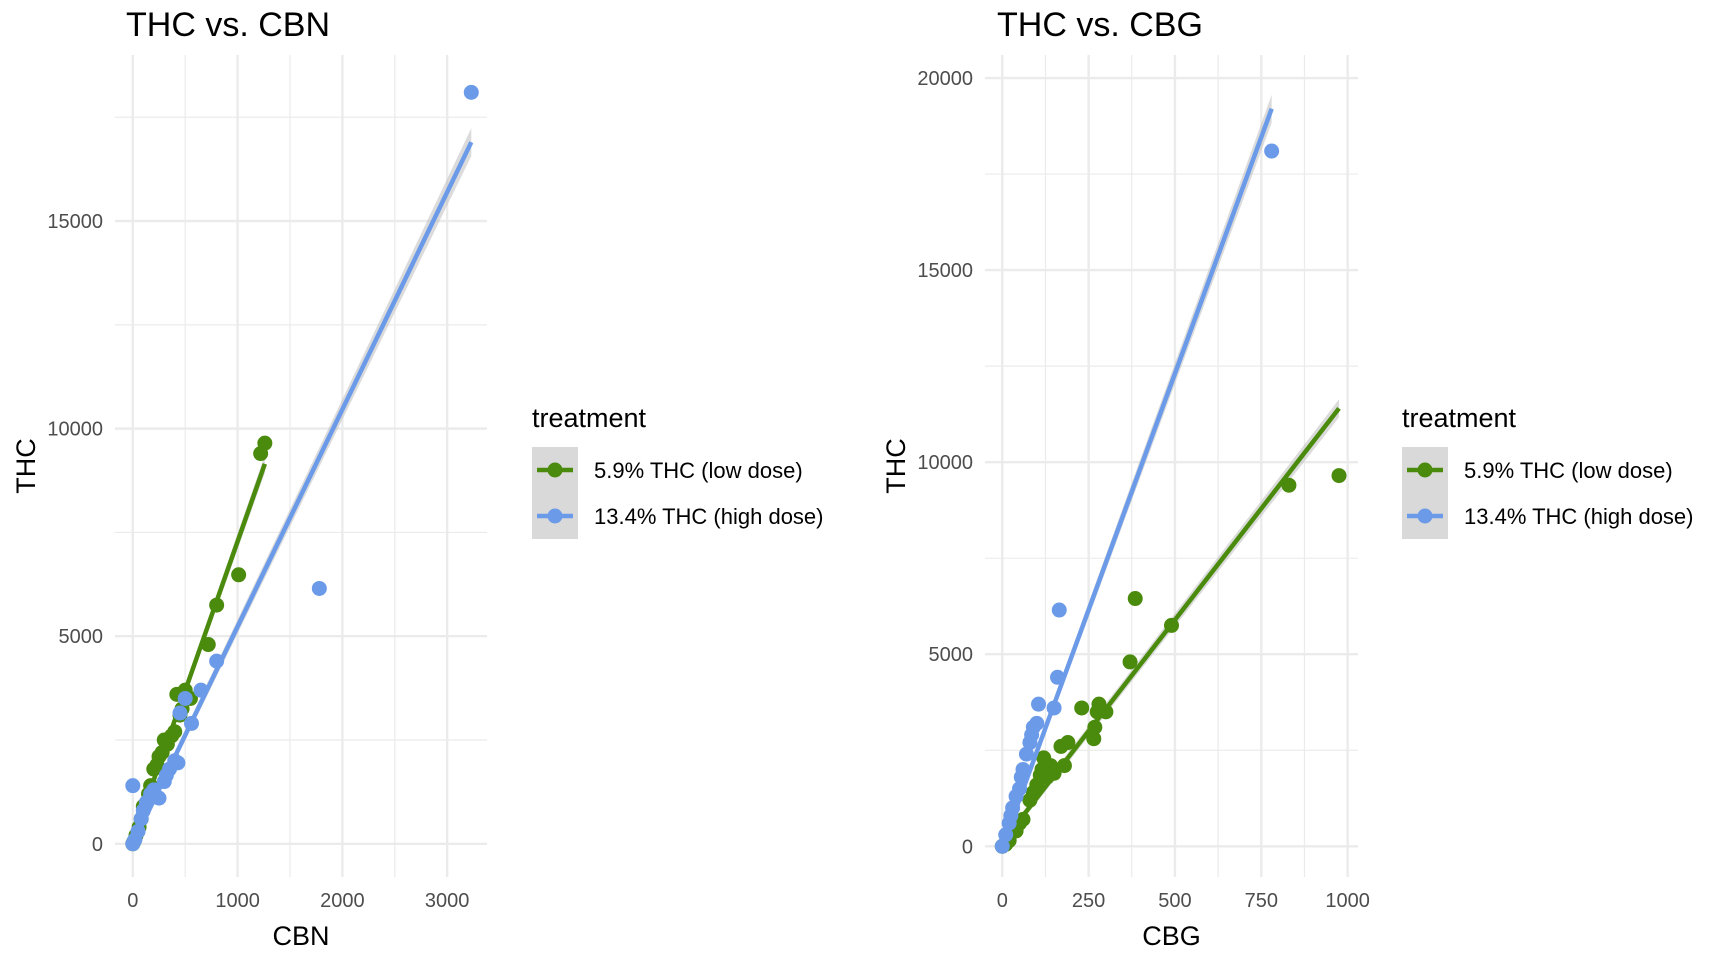  I want to click on x-tick-label: 2000, so click(342, 901).